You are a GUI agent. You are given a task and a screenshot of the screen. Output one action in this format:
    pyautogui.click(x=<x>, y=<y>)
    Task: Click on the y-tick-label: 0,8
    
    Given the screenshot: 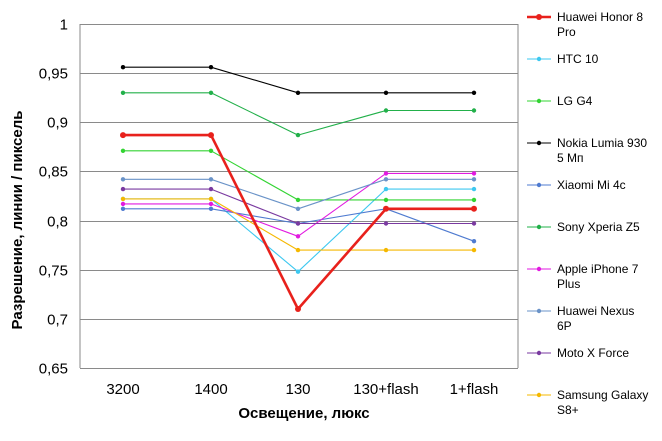 What is the action you would take?
    pyautogui.click(x=57, y=222)
    